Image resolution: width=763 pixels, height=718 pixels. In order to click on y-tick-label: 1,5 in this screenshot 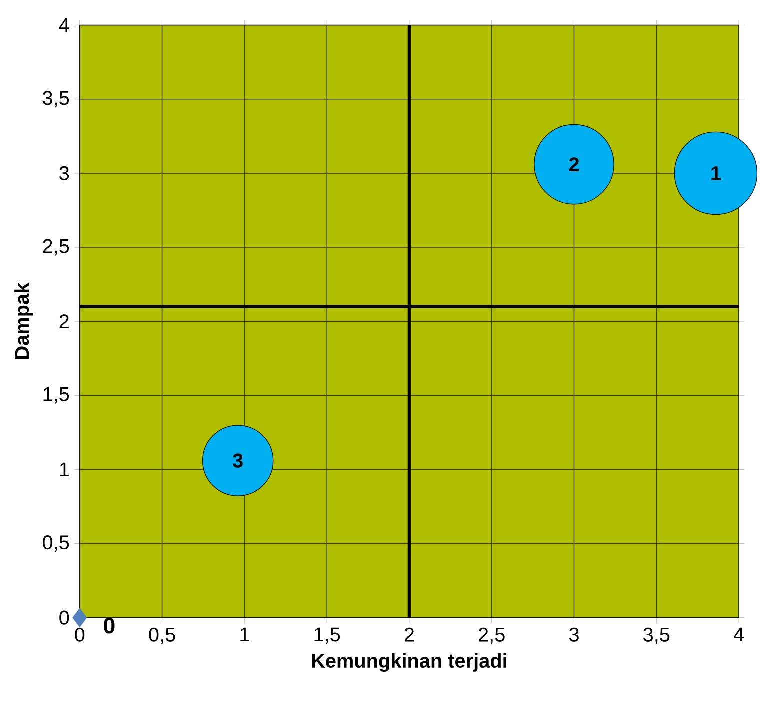, I will do `click(57, 396)`.